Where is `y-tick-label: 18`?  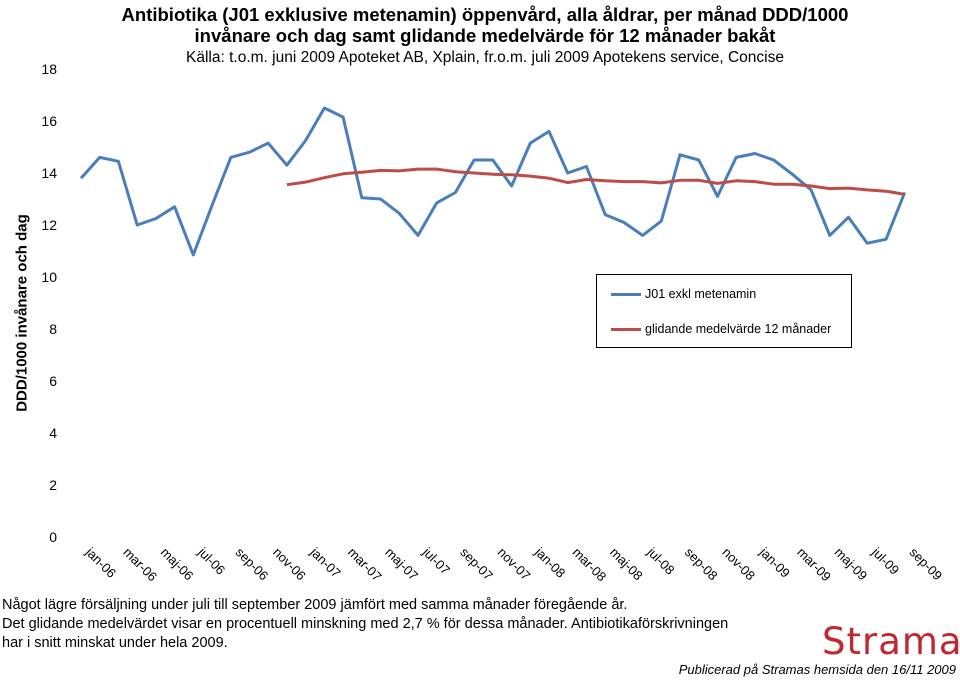
y-tick-label: 18 is located at coordinates (49, 69).